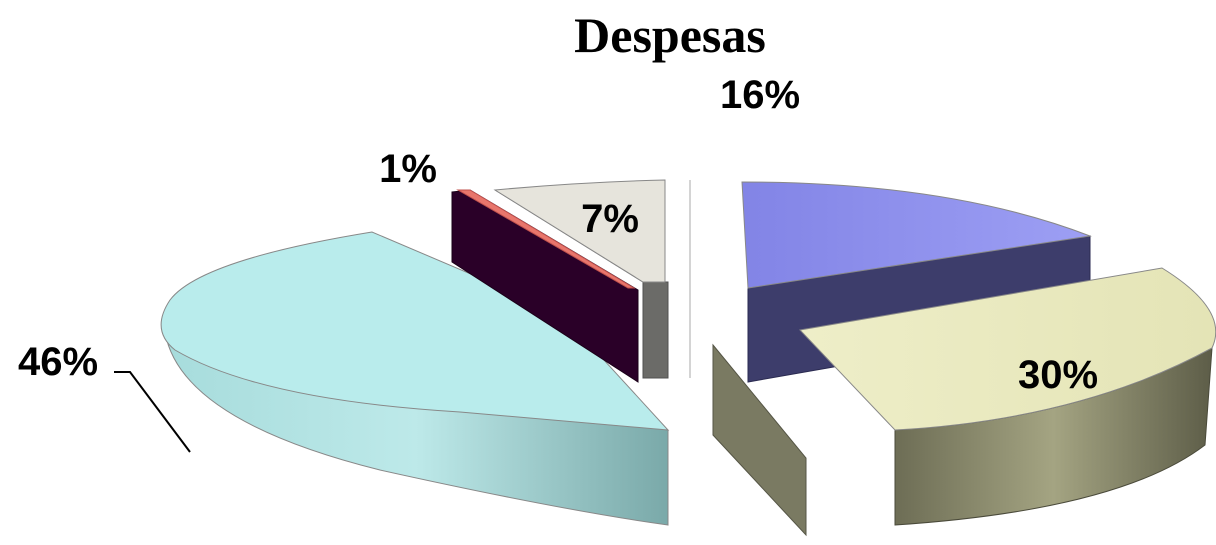  What do you see at coordinates (670, 35) in the screenshot?
I see `chart-title: Despesas` at bounding box center [670, 35].